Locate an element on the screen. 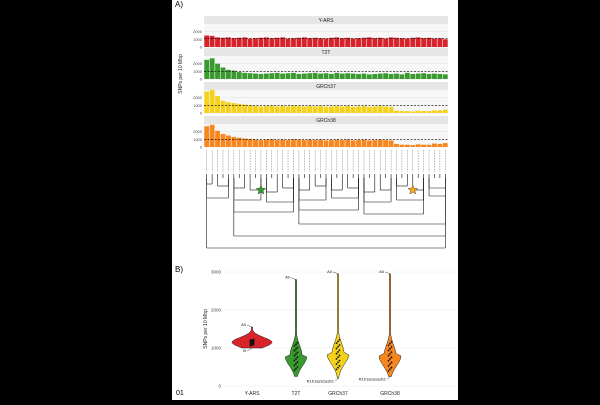  violin-0: Y-ARS is located at coordinates (252, 361).